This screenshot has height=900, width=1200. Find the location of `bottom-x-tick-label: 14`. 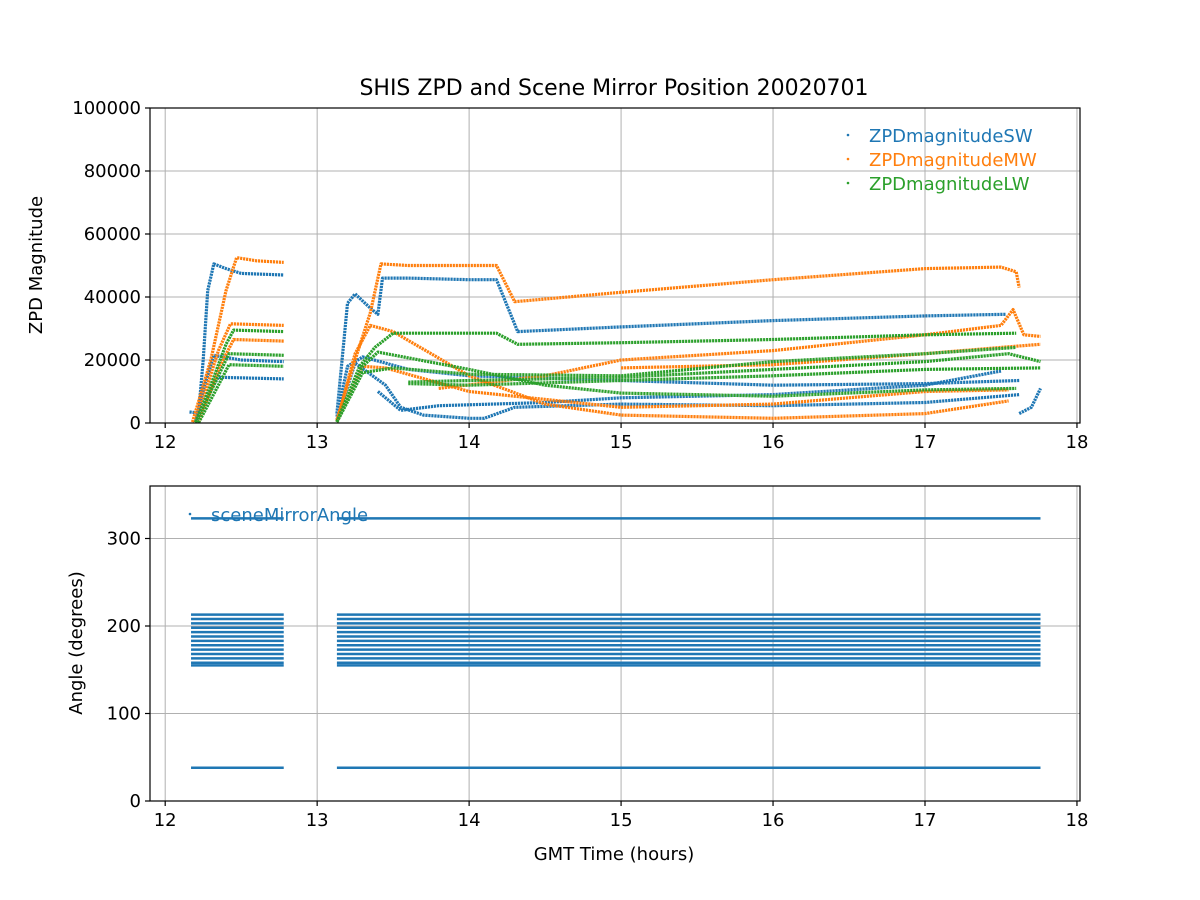

bottom-x-tick-label: 14 is located at coordinates (469, 820).